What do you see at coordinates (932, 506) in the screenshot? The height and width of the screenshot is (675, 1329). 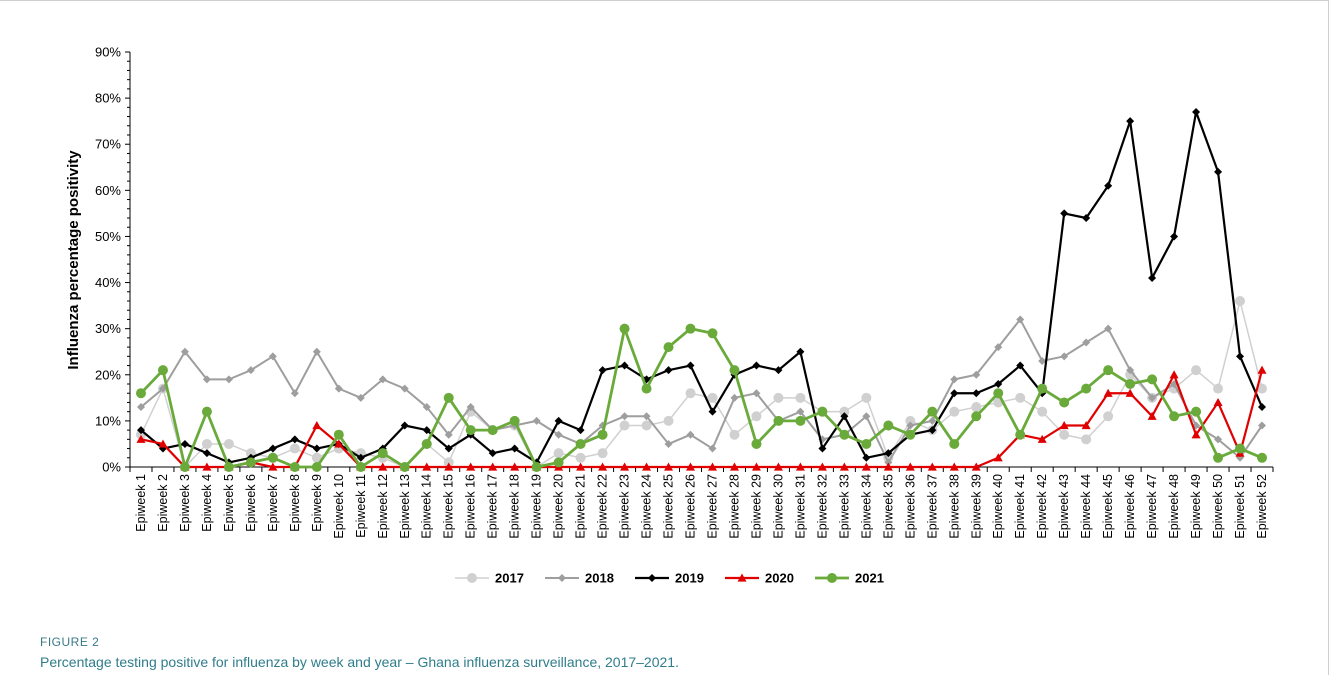 I see `x-tick-label: Epiweek 37` at bounding box center [932, 506].